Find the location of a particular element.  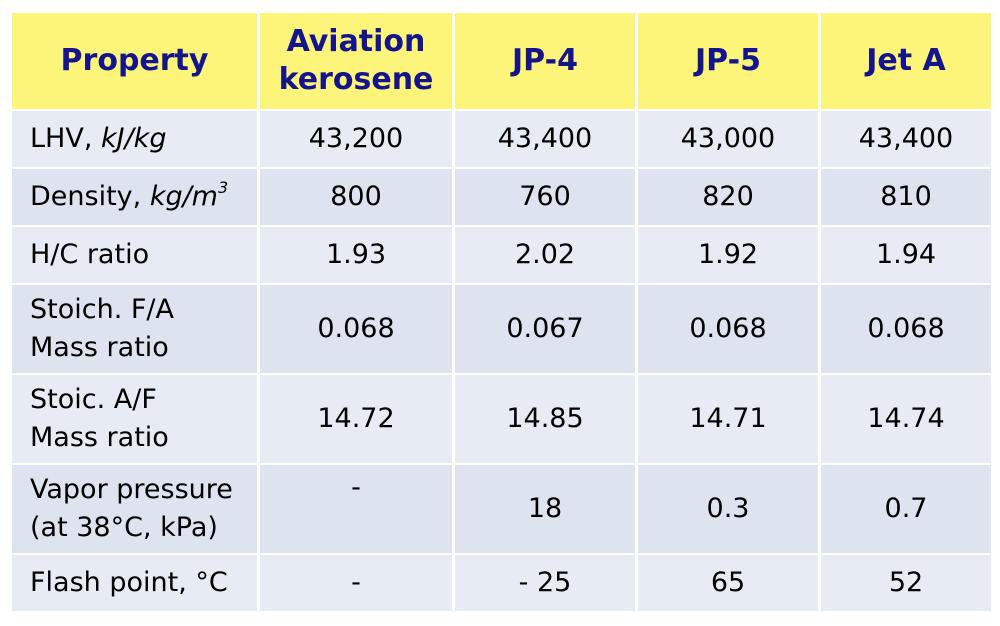

lhv-unit: kJ/kg is located at coordinates (133, 138).